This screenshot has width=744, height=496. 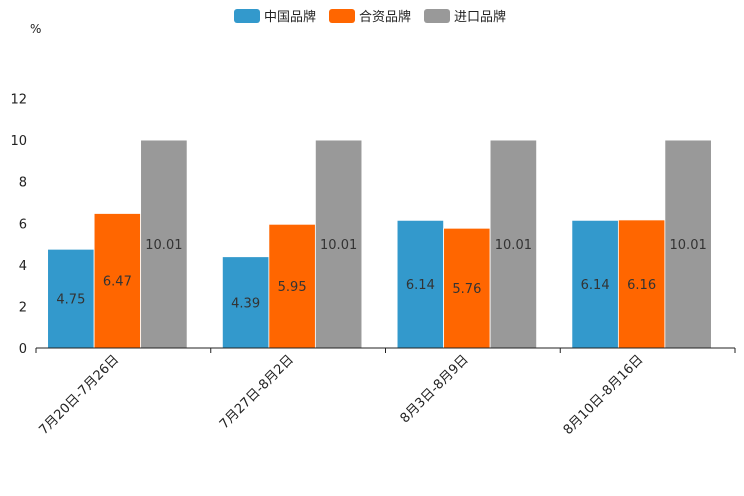 I want to click on bar-value-label: 6.16, so click(x=641, y=285).